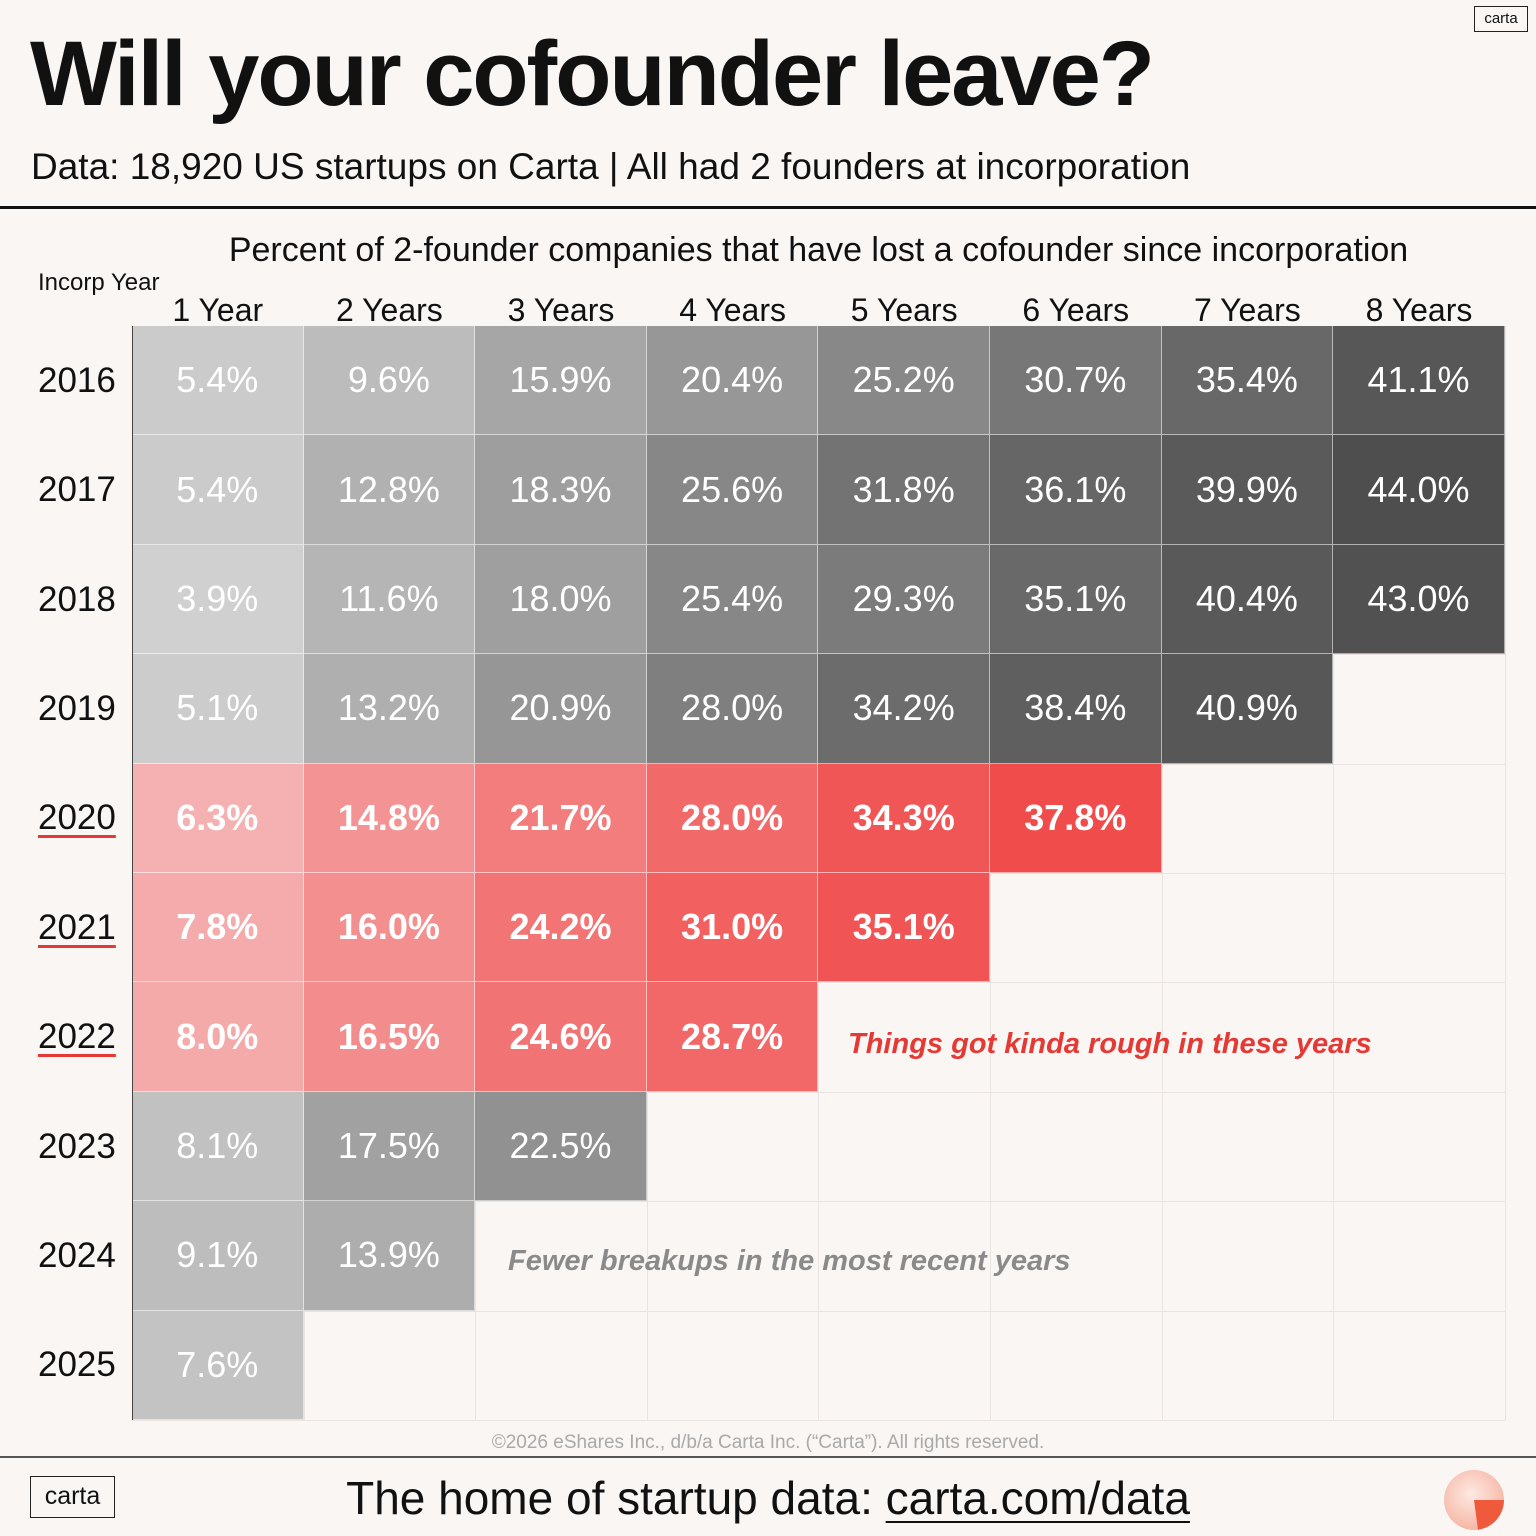 This screenshot has width=1536, height=1536. Describe the element at coordinates (561, 709) in the screenshot. I see `heatmap-cell: 20.9%` at that location.